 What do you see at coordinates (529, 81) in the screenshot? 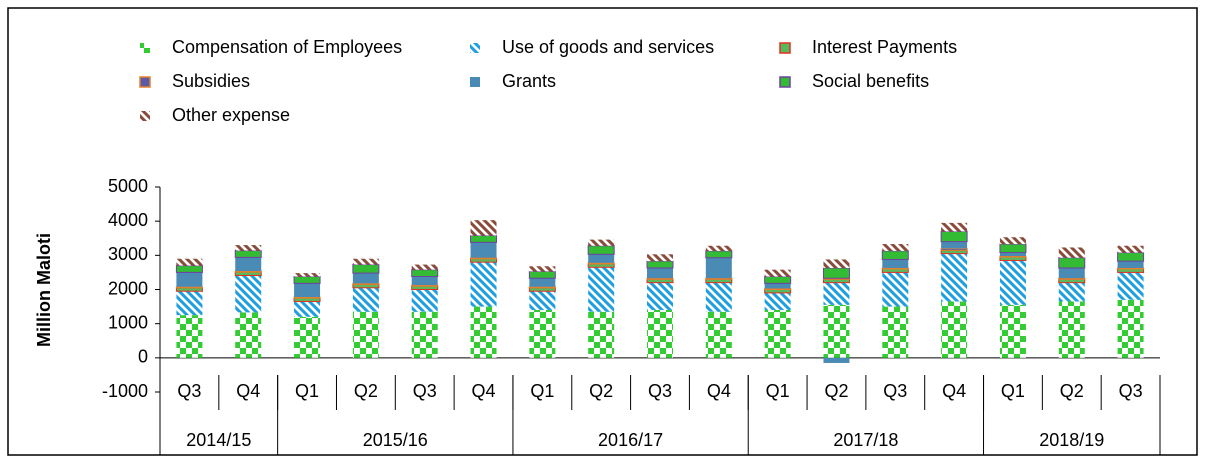
I see `legend-label: Grants` at bounding box center [529, 81].